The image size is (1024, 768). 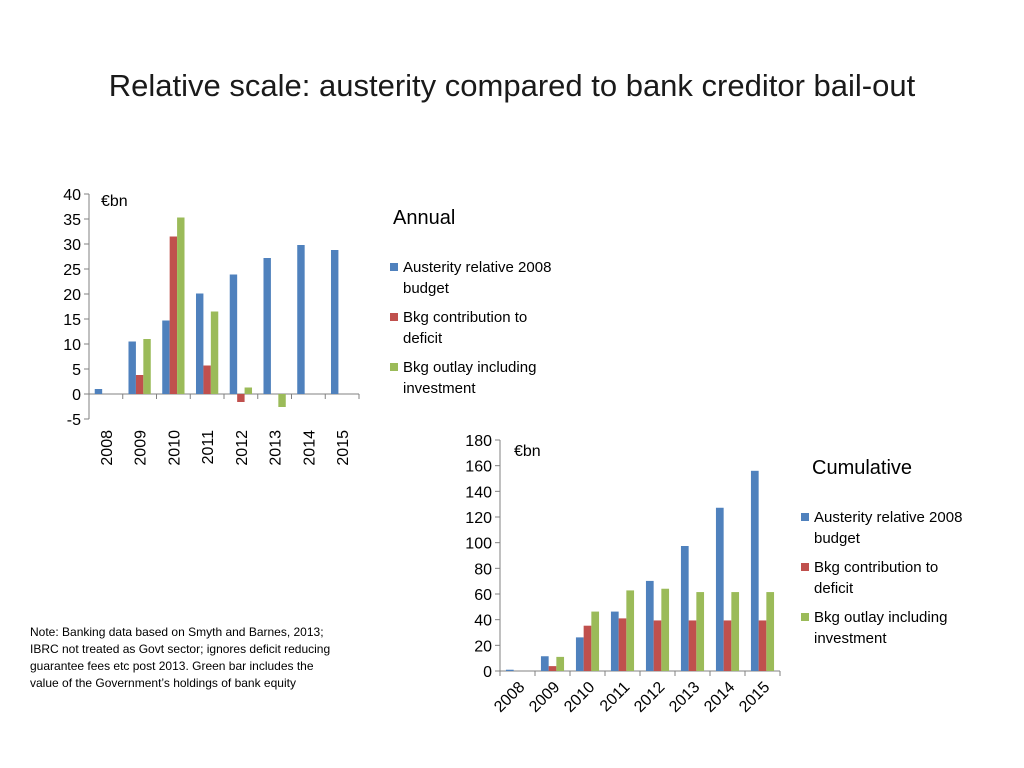 What do you see at coordinates (805, 567) in the screenshot?
I see `cumulative-legend-swatch-bkg-contribution` at bounding box center [805, 567].